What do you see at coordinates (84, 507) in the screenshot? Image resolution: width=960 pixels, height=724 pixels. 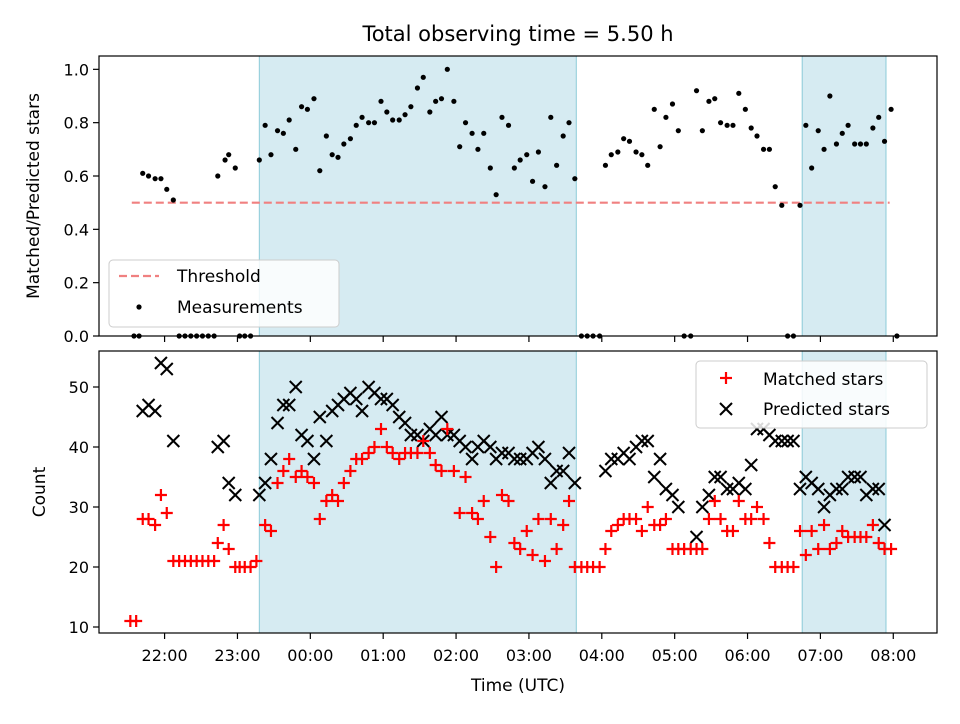 I see `bottom-y-axis: 10 20 30 40 50` at bounding box center [84, 507].